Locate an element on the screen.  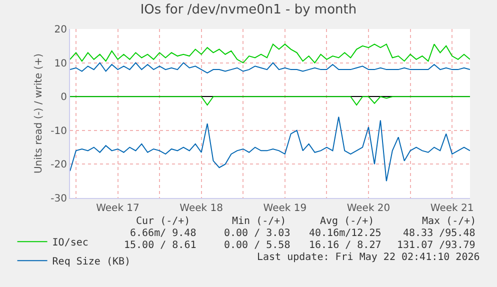
chart-title: IOs for /dev/nvme0n1 - by month is located at coordinates (248, 10).